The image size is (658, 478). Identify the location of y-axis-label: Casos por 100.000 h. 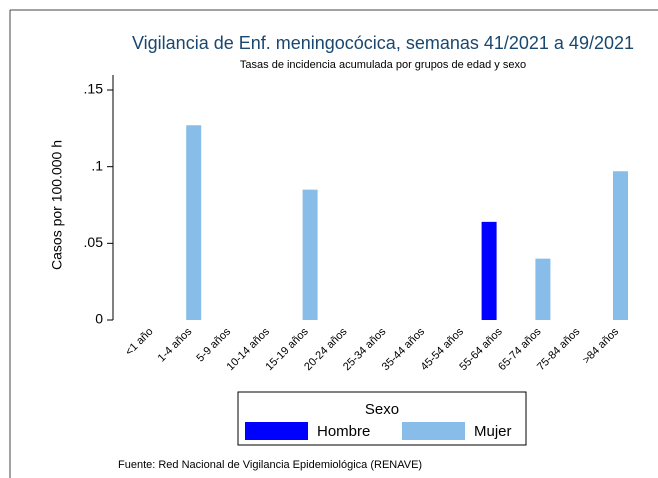
(57, 205).